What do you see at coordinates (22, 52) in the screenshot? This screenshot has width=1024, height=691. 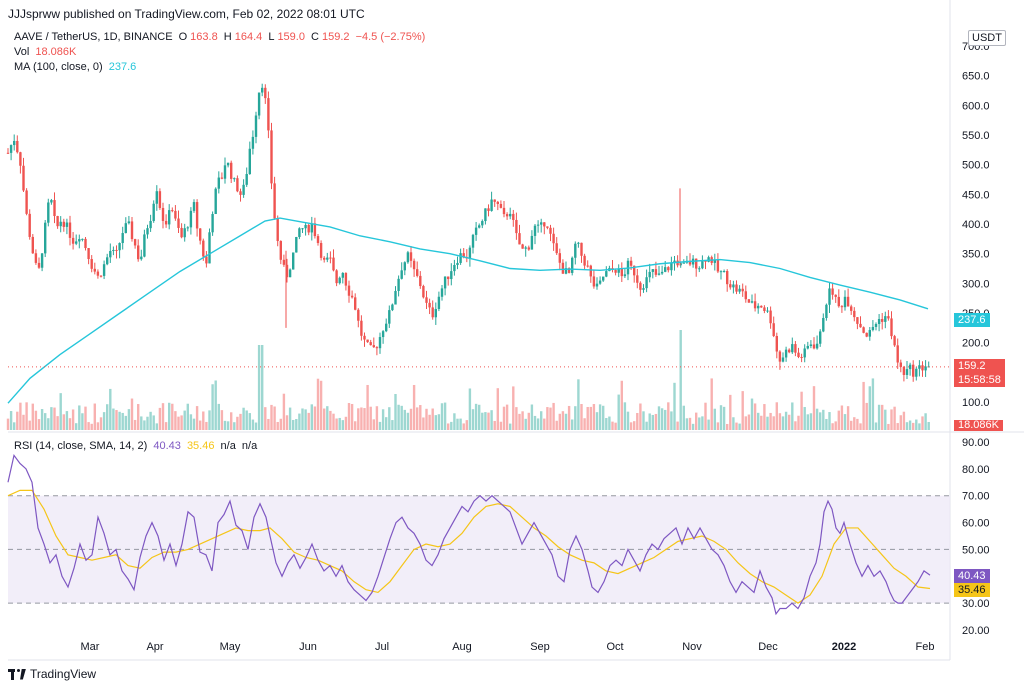 I see `volume-label: Vol` at bounding box center [22, 52].